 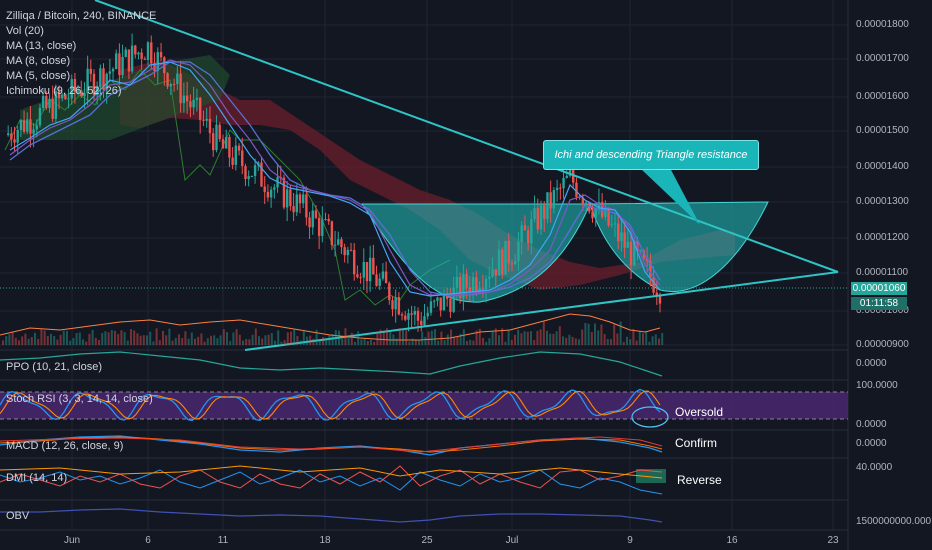 What do you see at coordinates (18, 516) in the screenshot?
I see `obv-label: OBV` at bounding box center [18, 516].